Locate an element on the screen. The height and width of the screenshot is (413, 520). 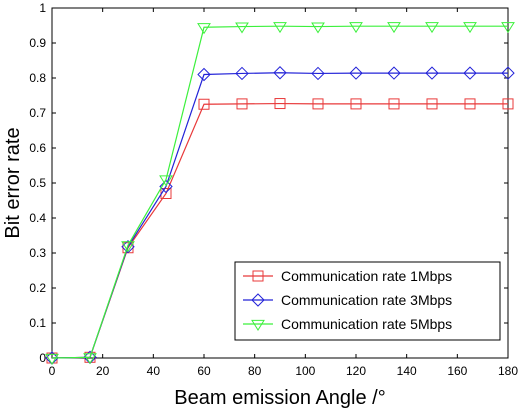
x-tick-label: 60 is located at coordinates (204, 371).